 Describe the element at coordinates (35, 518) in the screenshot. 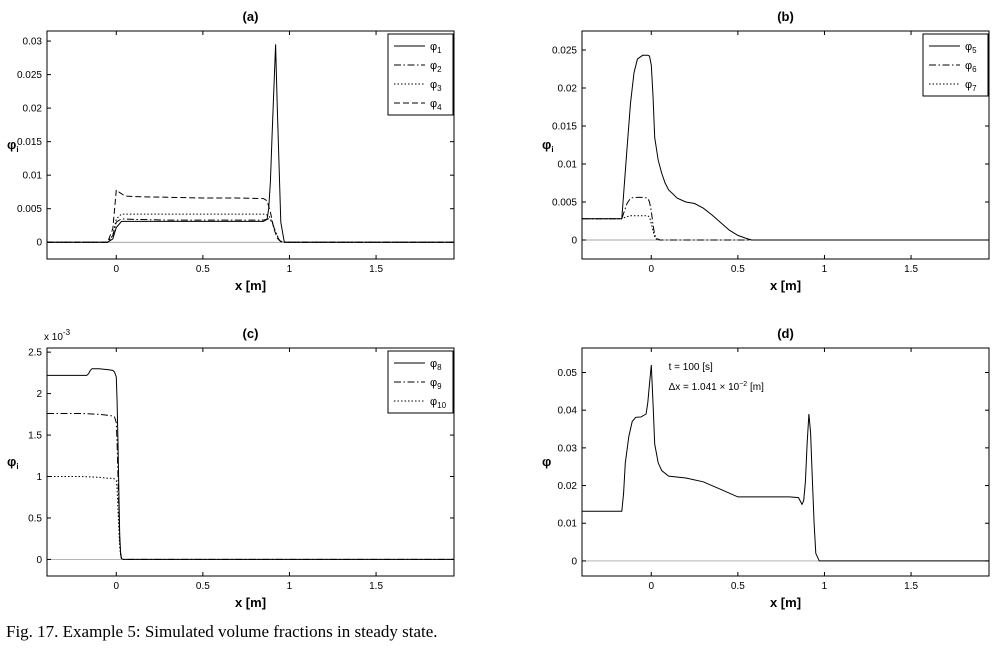

I see `y-tick-label: 0.5` at that location.